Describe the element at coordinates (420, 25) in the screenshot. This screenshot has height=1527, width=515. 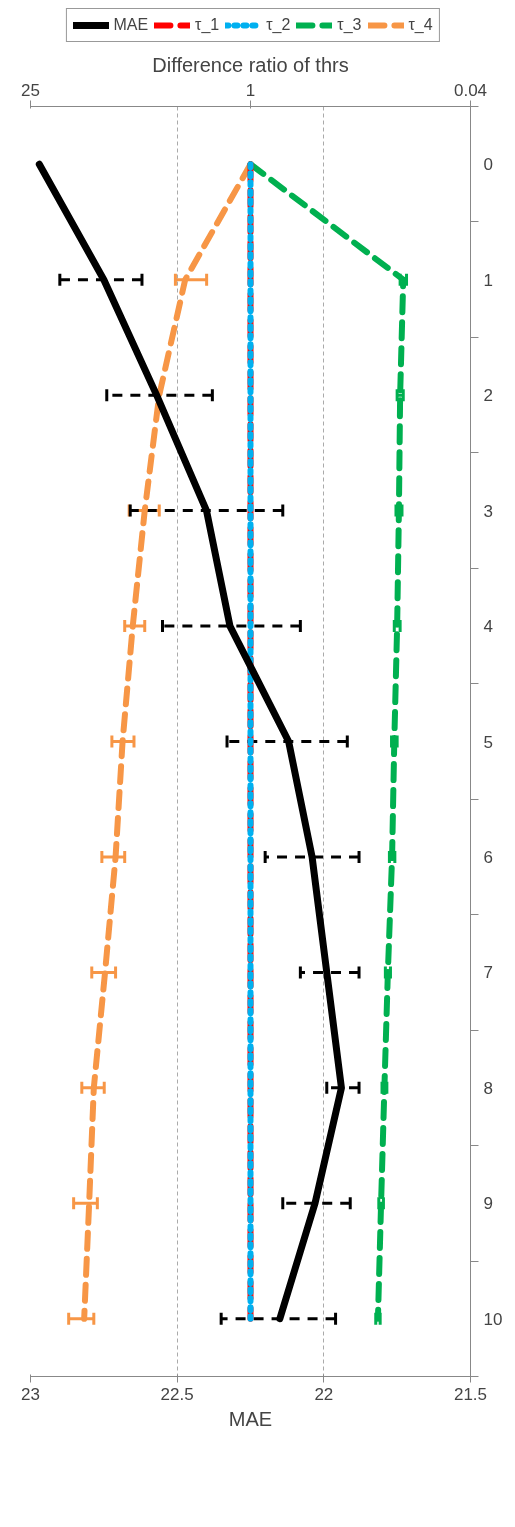
I see `legend-label: τ_4` at that location.